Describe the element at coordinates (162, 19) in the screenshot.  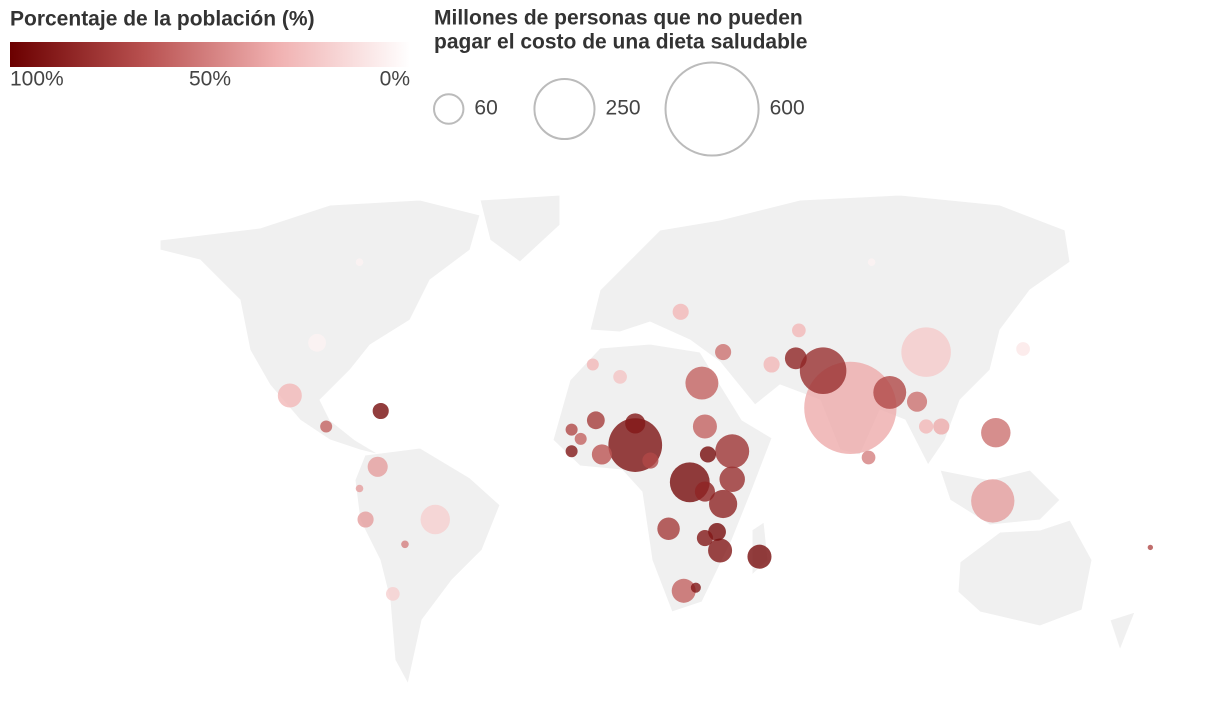
I see `color-legend-title: Porcentaje de la población (%)` at that location.